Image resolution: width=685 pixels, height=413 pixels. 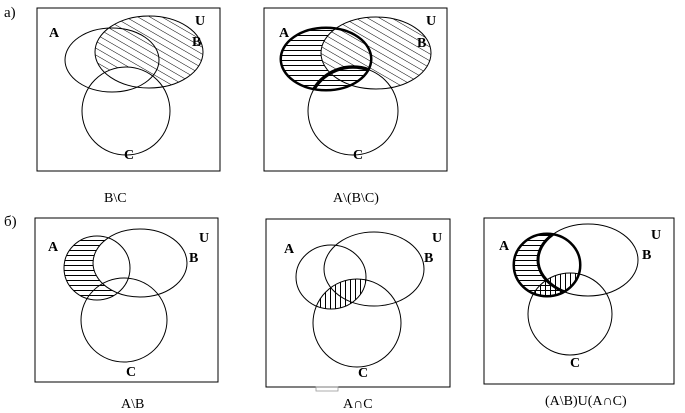 What do you see at coordinates (115, 198) in the screenshot?
I see `caption-a1: B\C` at bounding box center [115, 198].